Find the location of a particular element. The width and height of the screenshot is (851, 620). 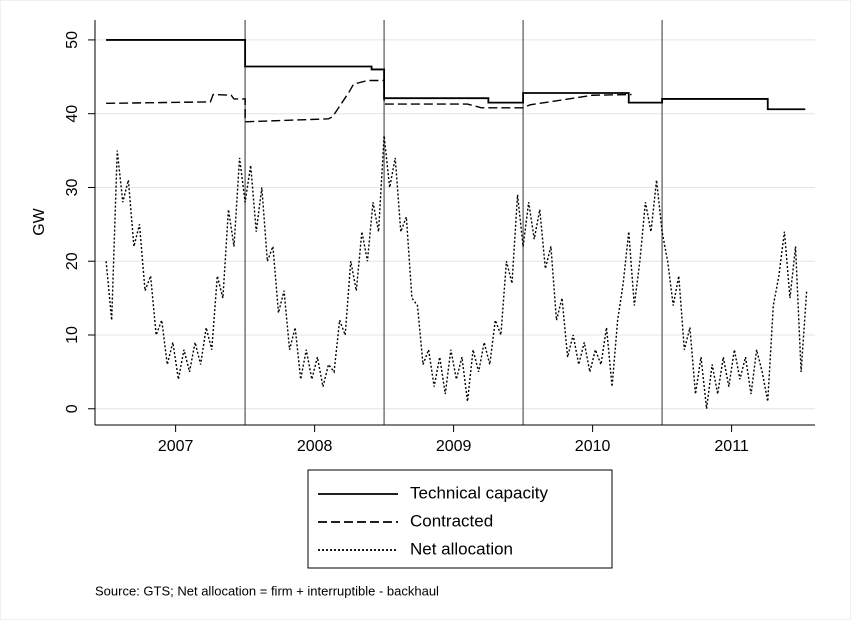

y-tick-label: 50 is located at coordinates (72, 40).